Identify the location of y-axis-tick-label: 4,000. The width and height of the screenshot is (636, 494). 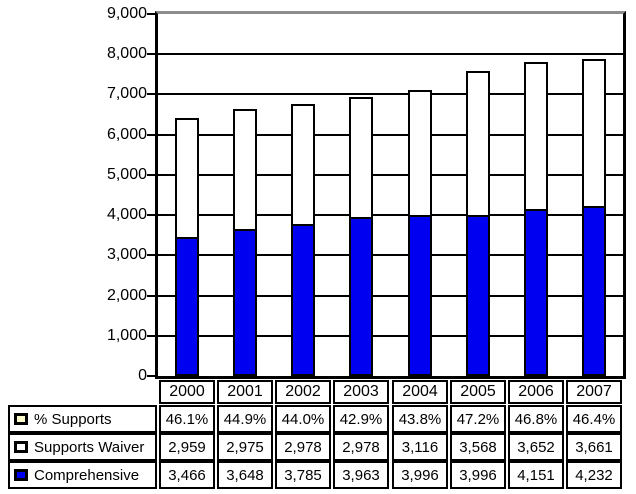
(126, 214).